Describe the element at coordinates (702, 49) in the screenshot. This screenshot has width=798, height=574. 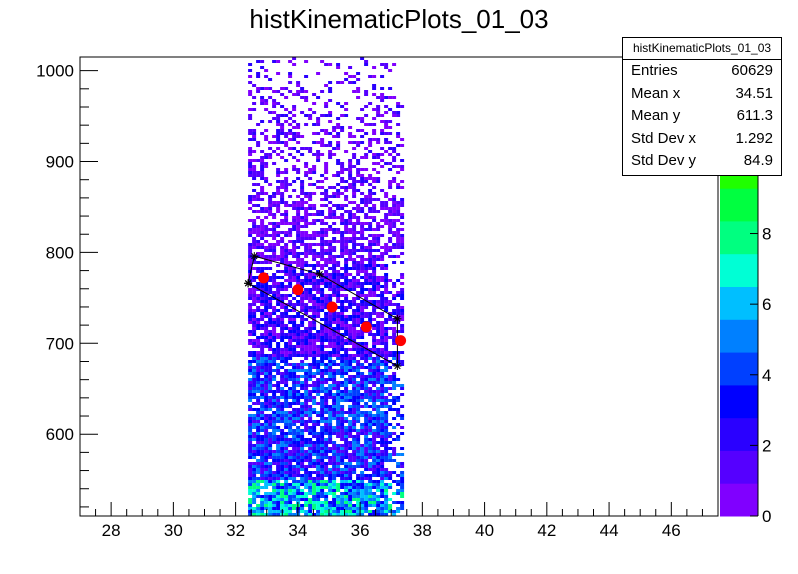
I see `stats-title: histKinematicPlots_01_03` at that location.